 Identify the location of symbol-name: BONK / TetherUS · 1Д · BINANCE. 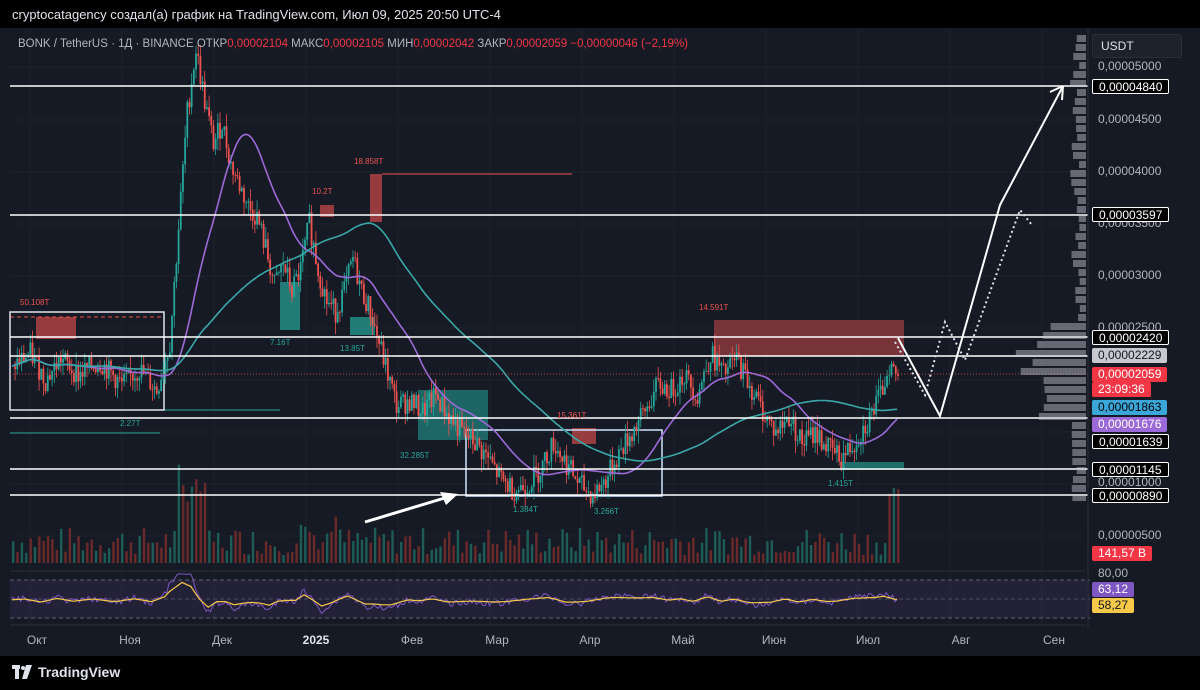
(106, 44).